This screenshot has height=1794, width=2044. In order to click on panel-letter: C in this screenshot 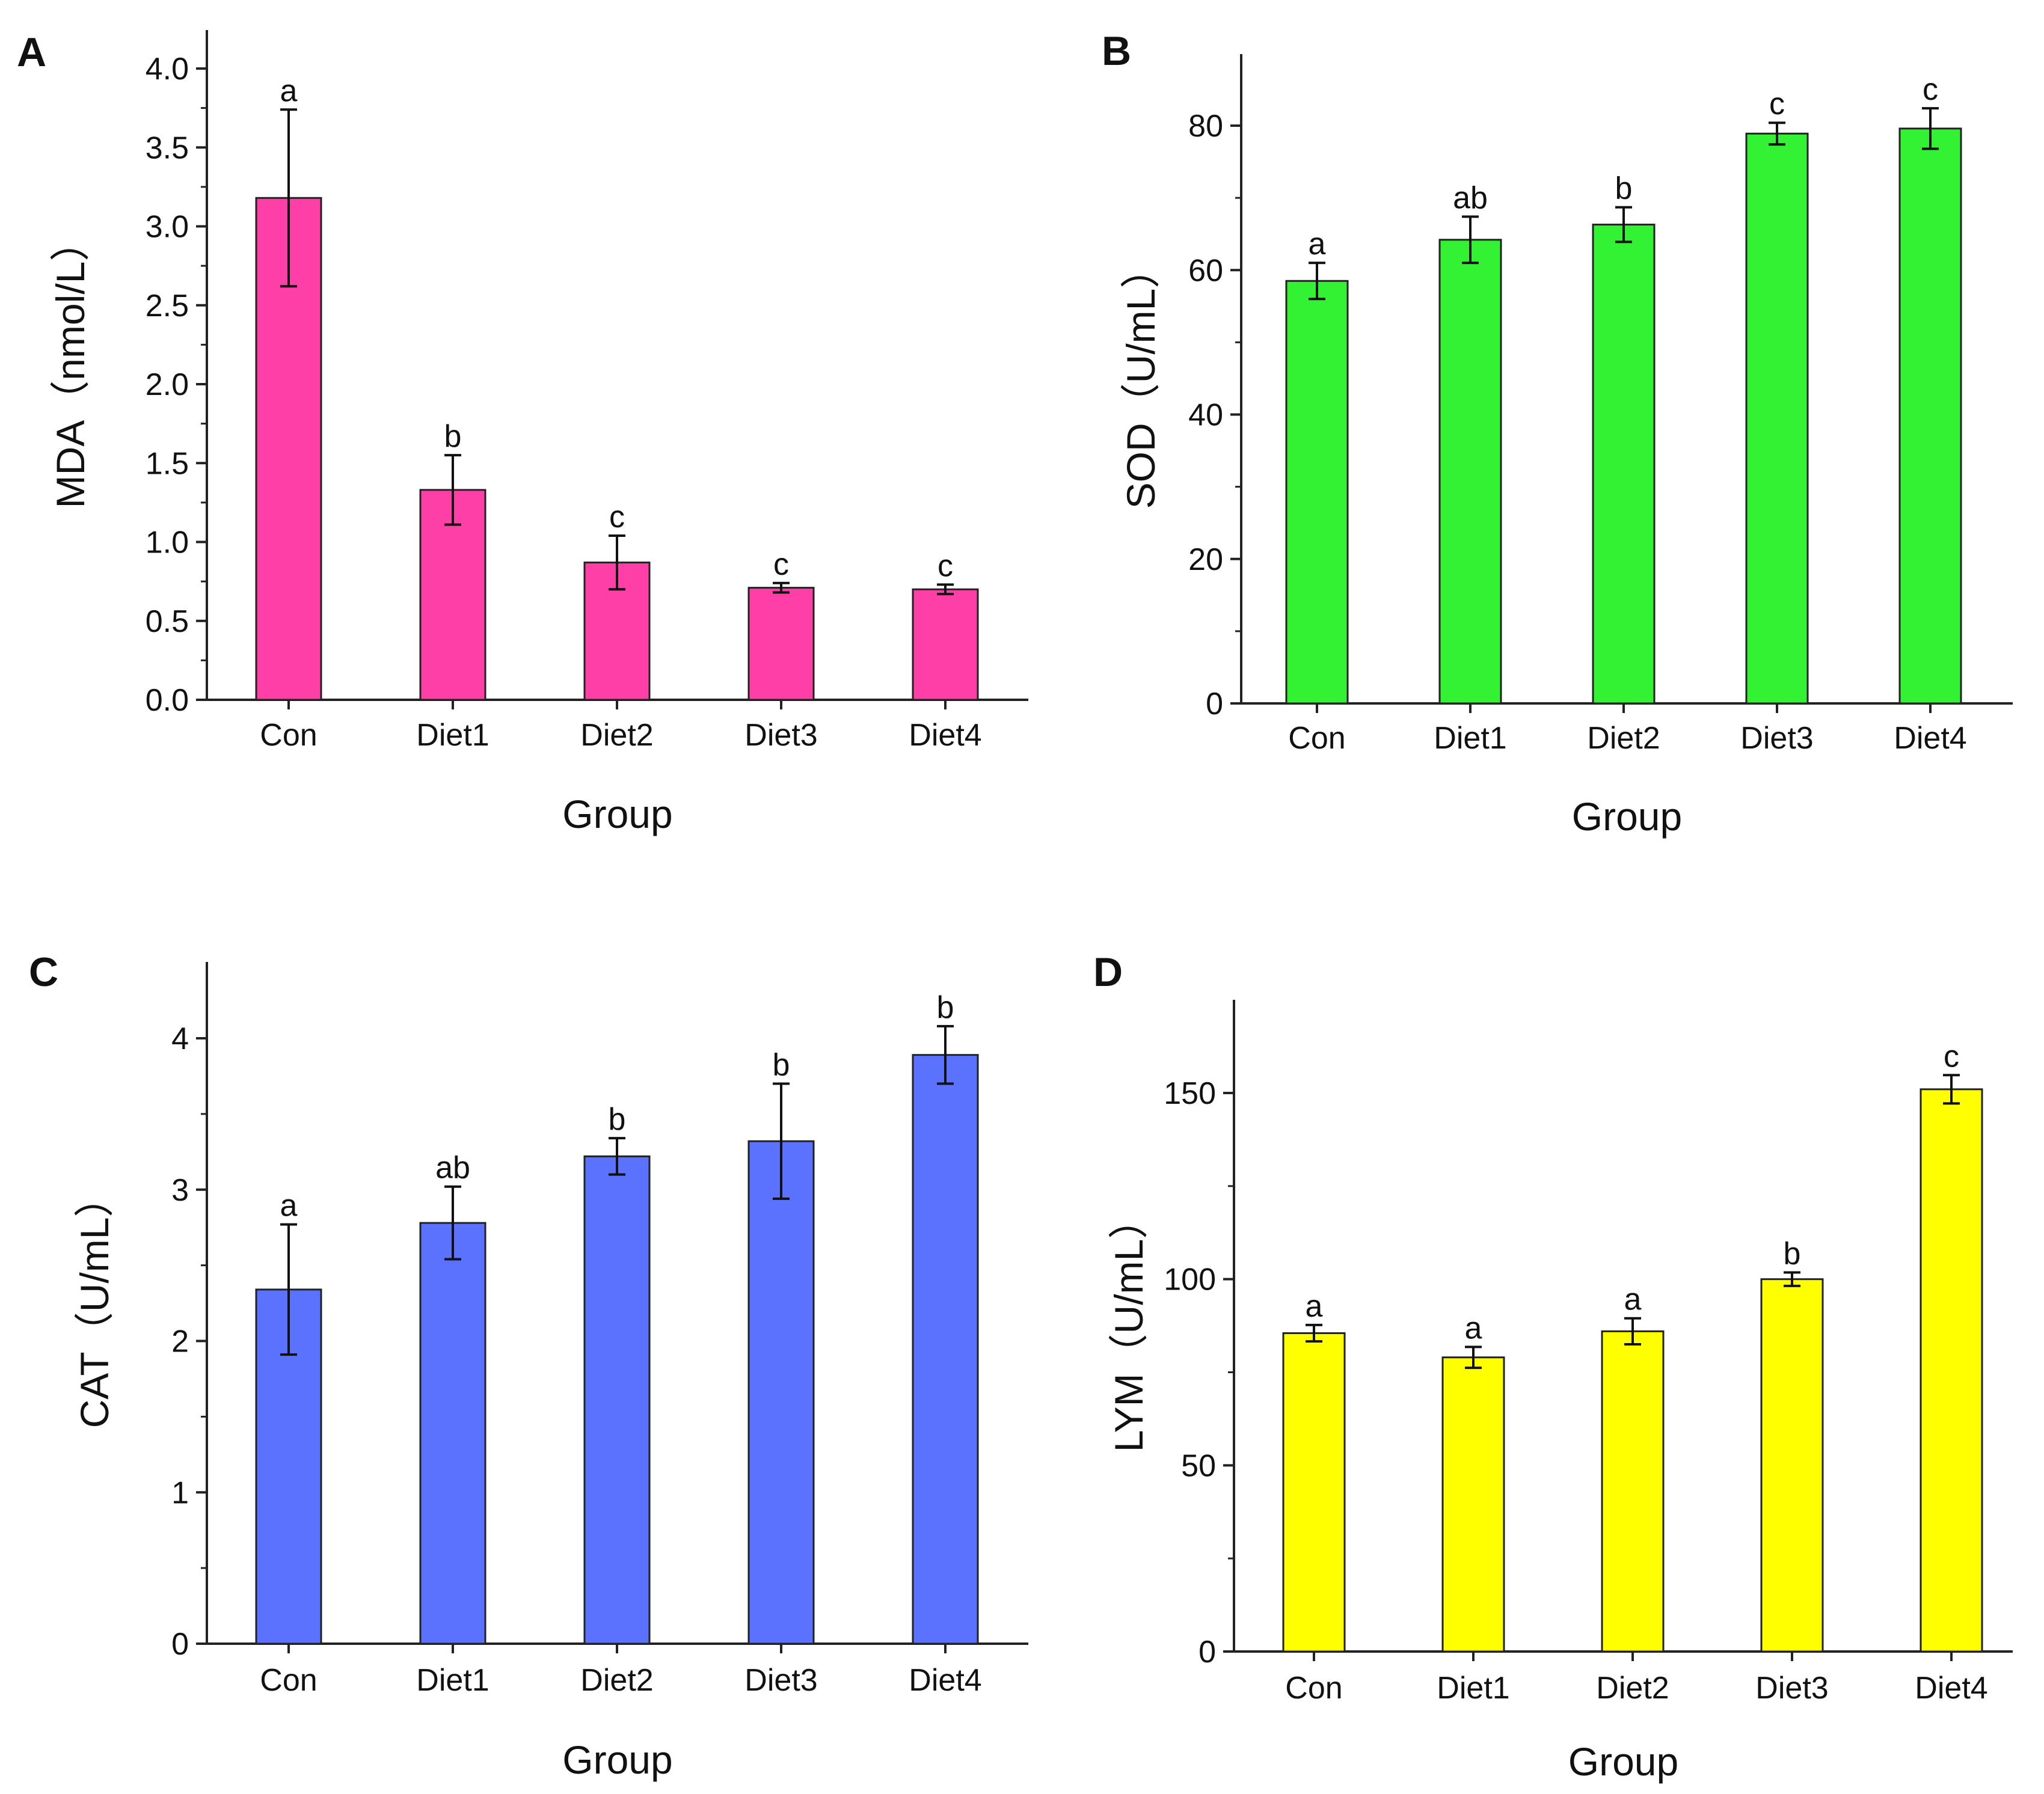, I will do `click(43, 972)`.